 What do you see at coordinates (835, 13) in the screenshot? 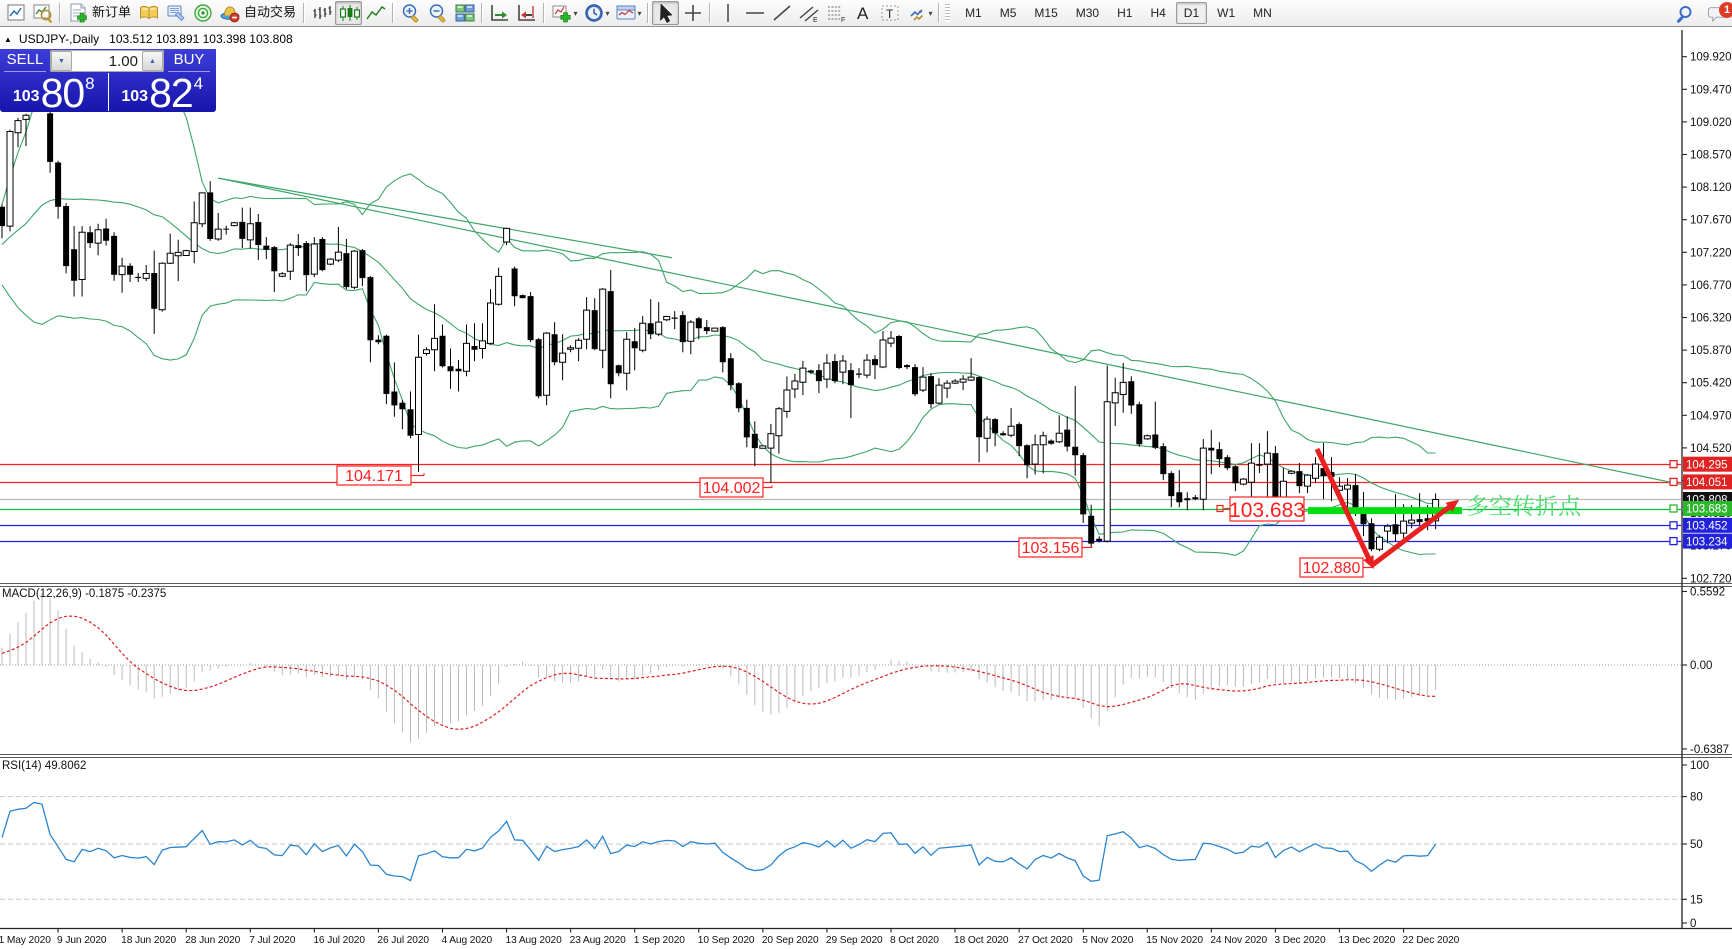
I see `draw-fibonacci-button: F` at bounding box center [835, 13].